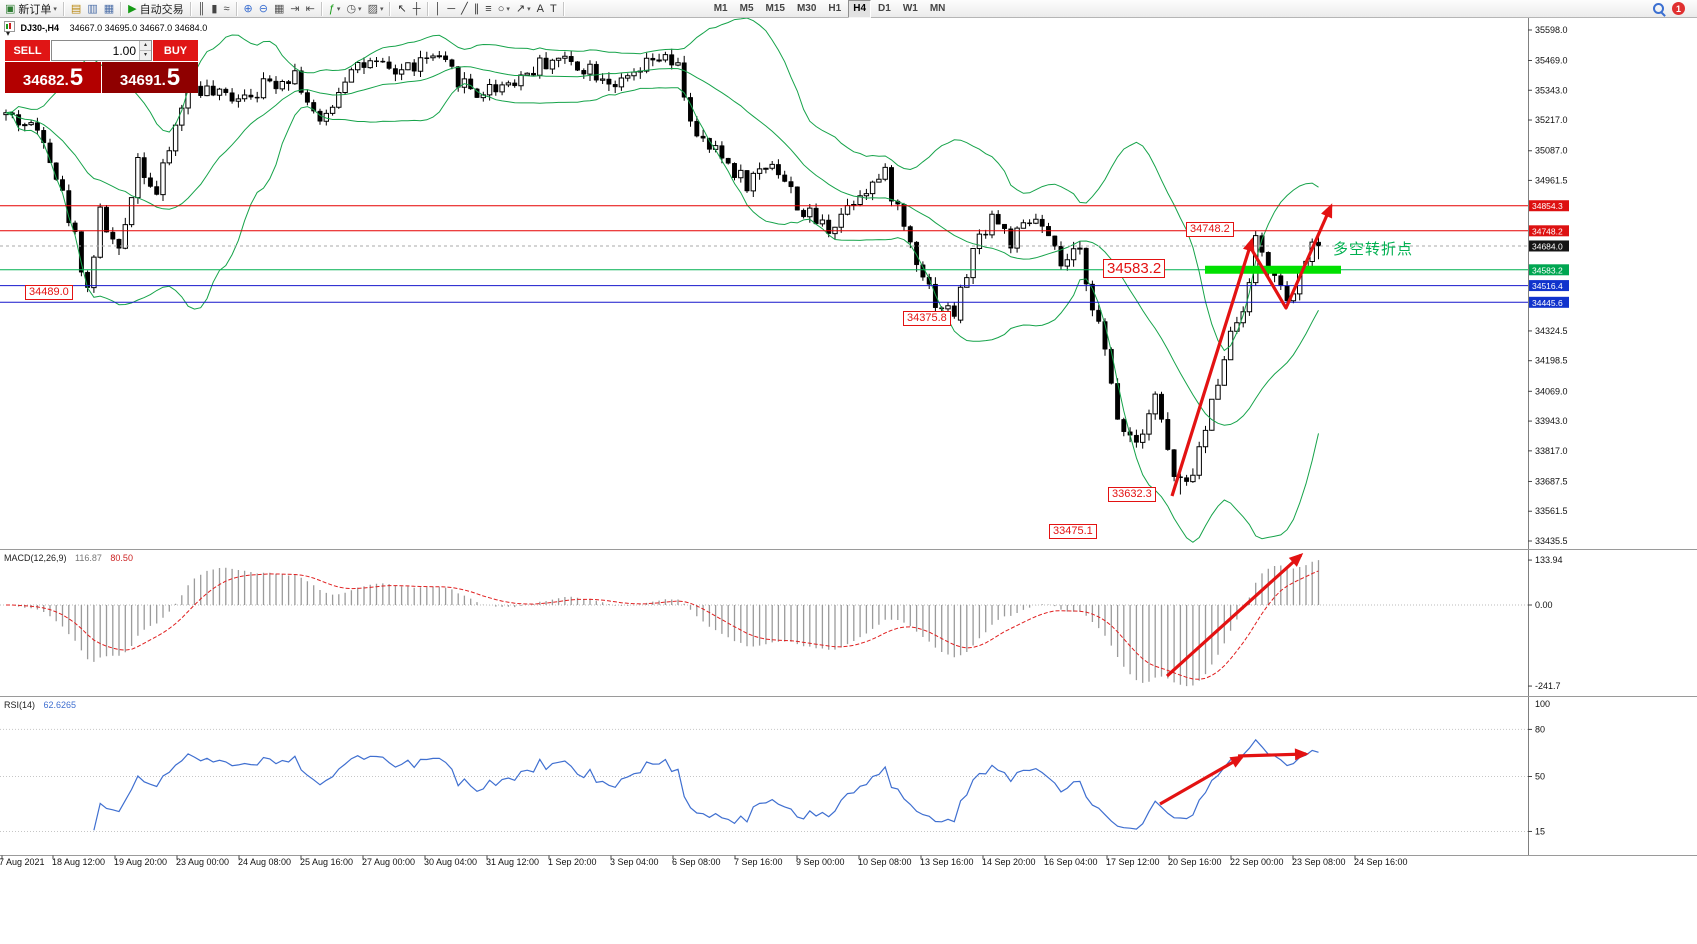 The width and height of the screenshot is (1697, 944). I want to click on candlestick-mode-button: ▮, so click(214, 9).